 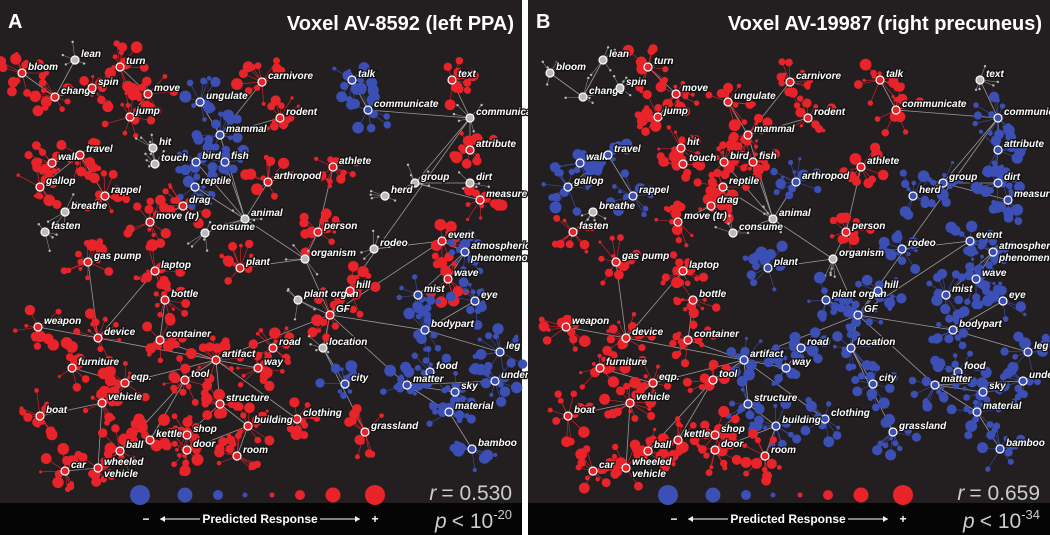 I want to click on node-label: event, so click(x=989, y=235).